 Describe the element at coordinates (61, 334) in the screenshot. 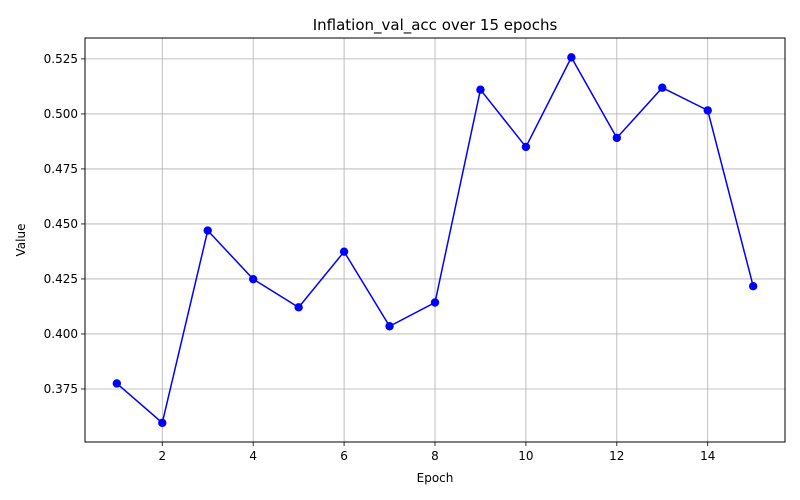

I see `y-tick-label: 0.400` at that location.